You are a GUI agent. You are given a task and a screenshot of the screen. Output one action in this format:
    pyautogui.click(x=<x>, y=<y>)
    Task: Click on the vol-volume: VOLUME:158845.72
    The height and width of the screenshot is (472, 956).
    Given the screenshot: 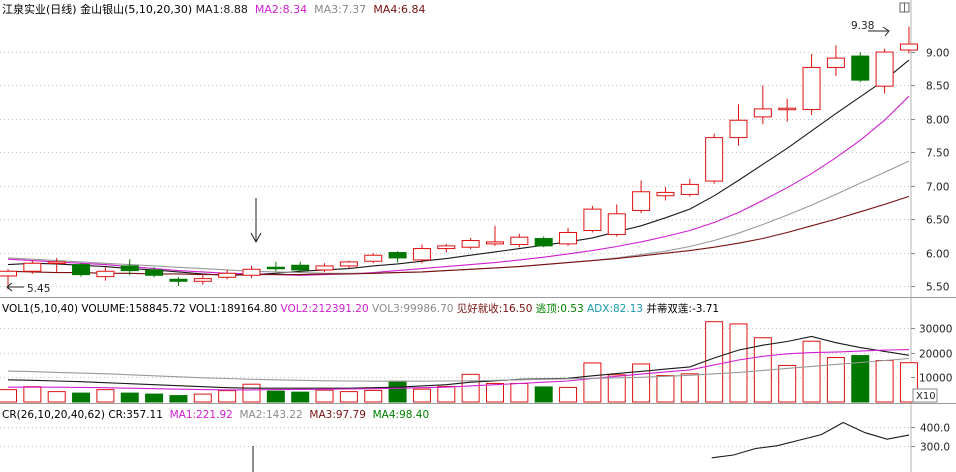 What is the action you would take?
    pyautogui.click(x=133, y=309)
    